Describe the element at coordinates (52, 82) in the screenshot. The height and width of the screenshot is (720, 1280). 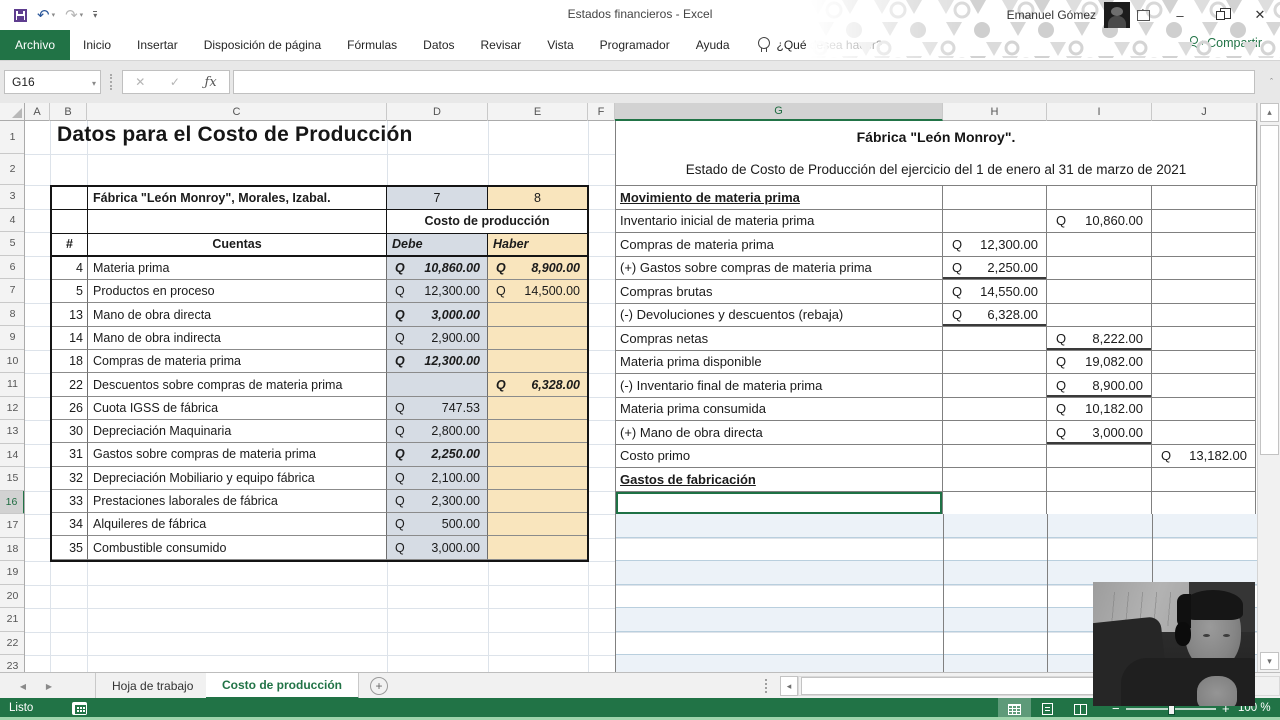
I see `name-box: G16 ▾` at that location.